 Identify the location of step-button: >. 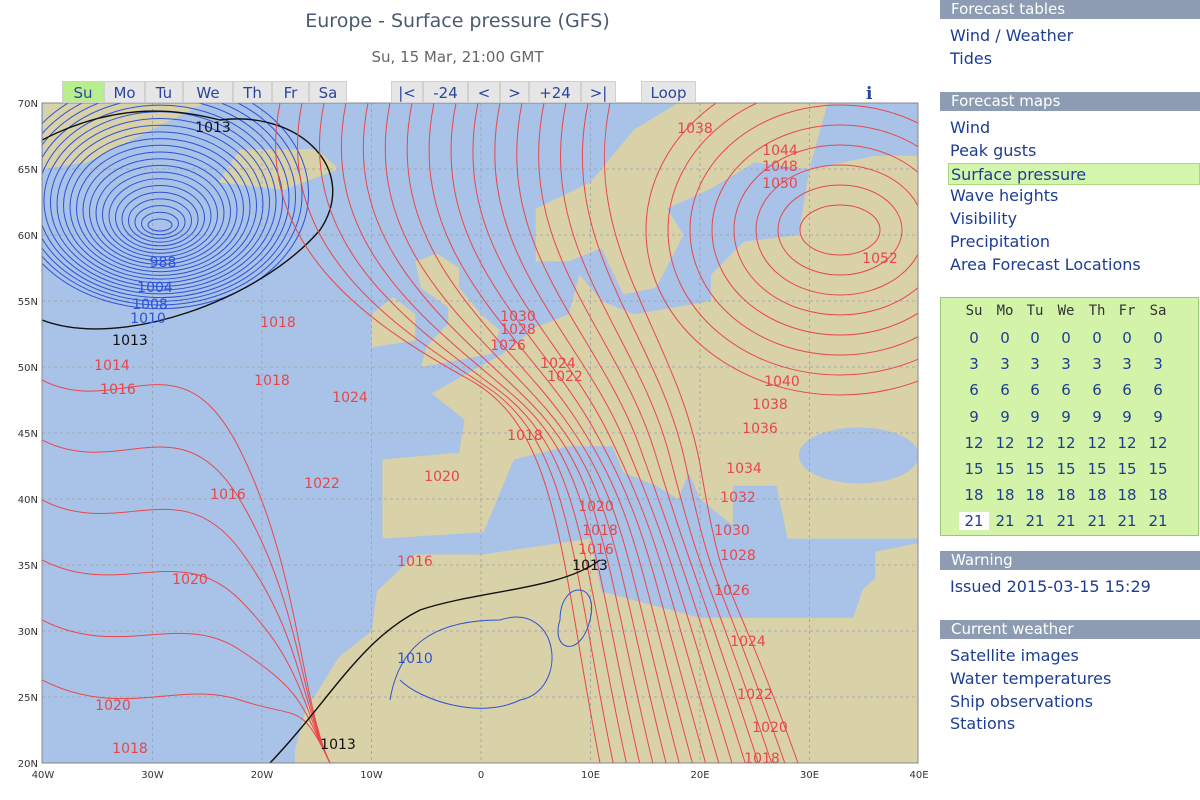
(514, 92).